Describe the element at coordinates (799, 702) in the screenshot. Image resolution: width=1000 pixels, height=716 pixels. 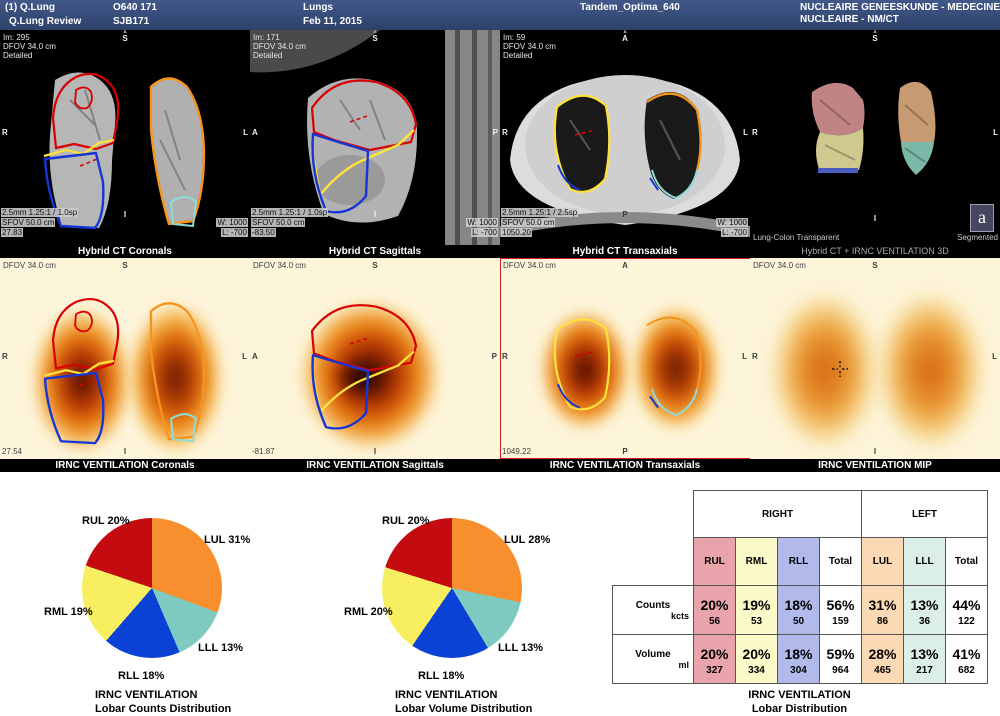
I see `lobar-table-caption: IRNC VENTILATION Lobar Distribution` at that location.